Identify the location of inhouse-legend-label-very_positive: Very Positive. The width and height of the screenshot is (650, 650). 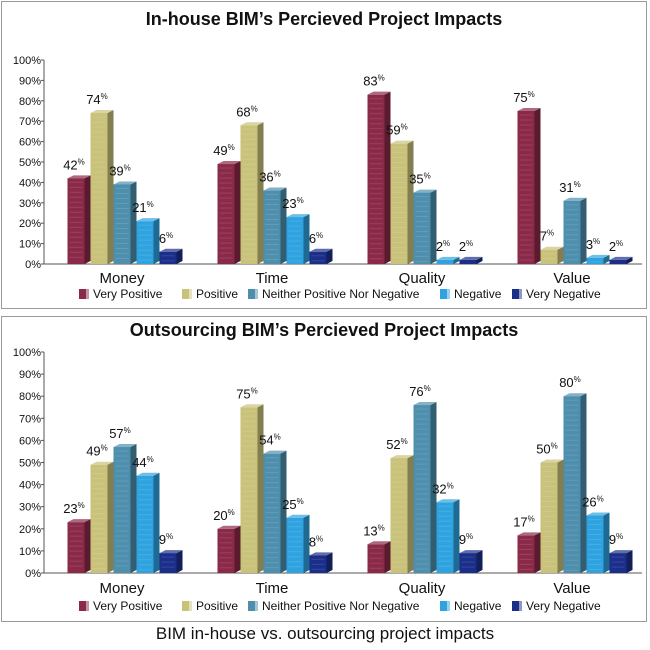
(128, 294).